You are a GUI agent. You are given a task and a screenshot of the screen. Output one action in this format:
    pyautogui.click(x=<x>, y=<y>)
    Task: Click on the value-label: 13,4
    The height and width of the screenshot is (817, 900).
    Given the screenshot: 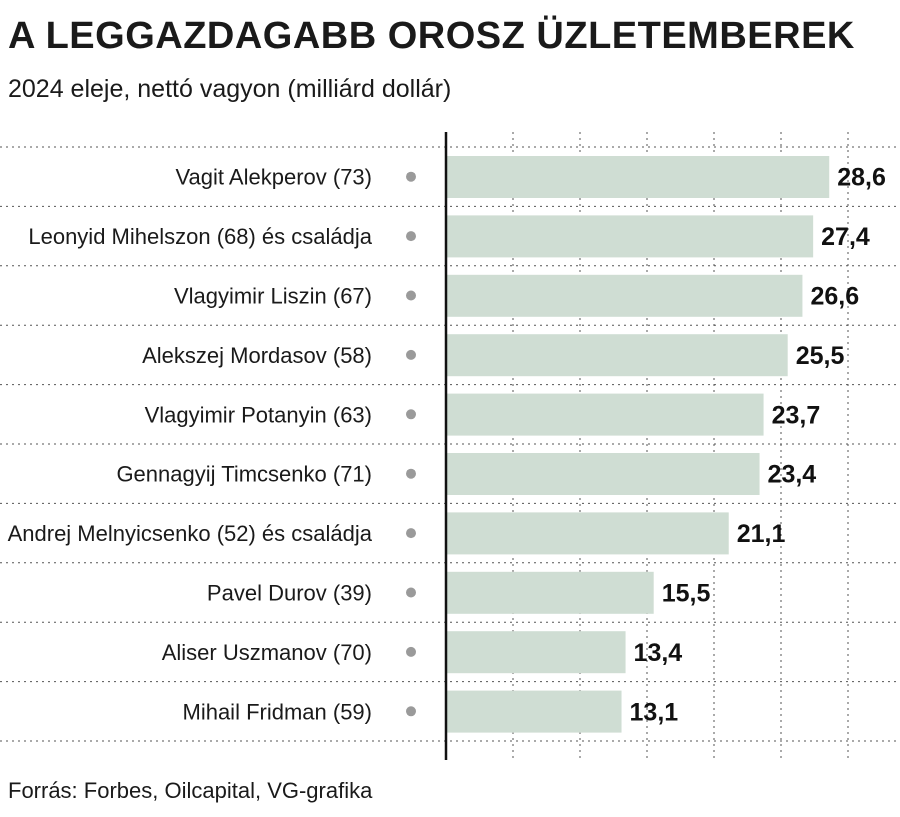 What is the action you would take?
    pyautogui.click(x=658, y=653)
    